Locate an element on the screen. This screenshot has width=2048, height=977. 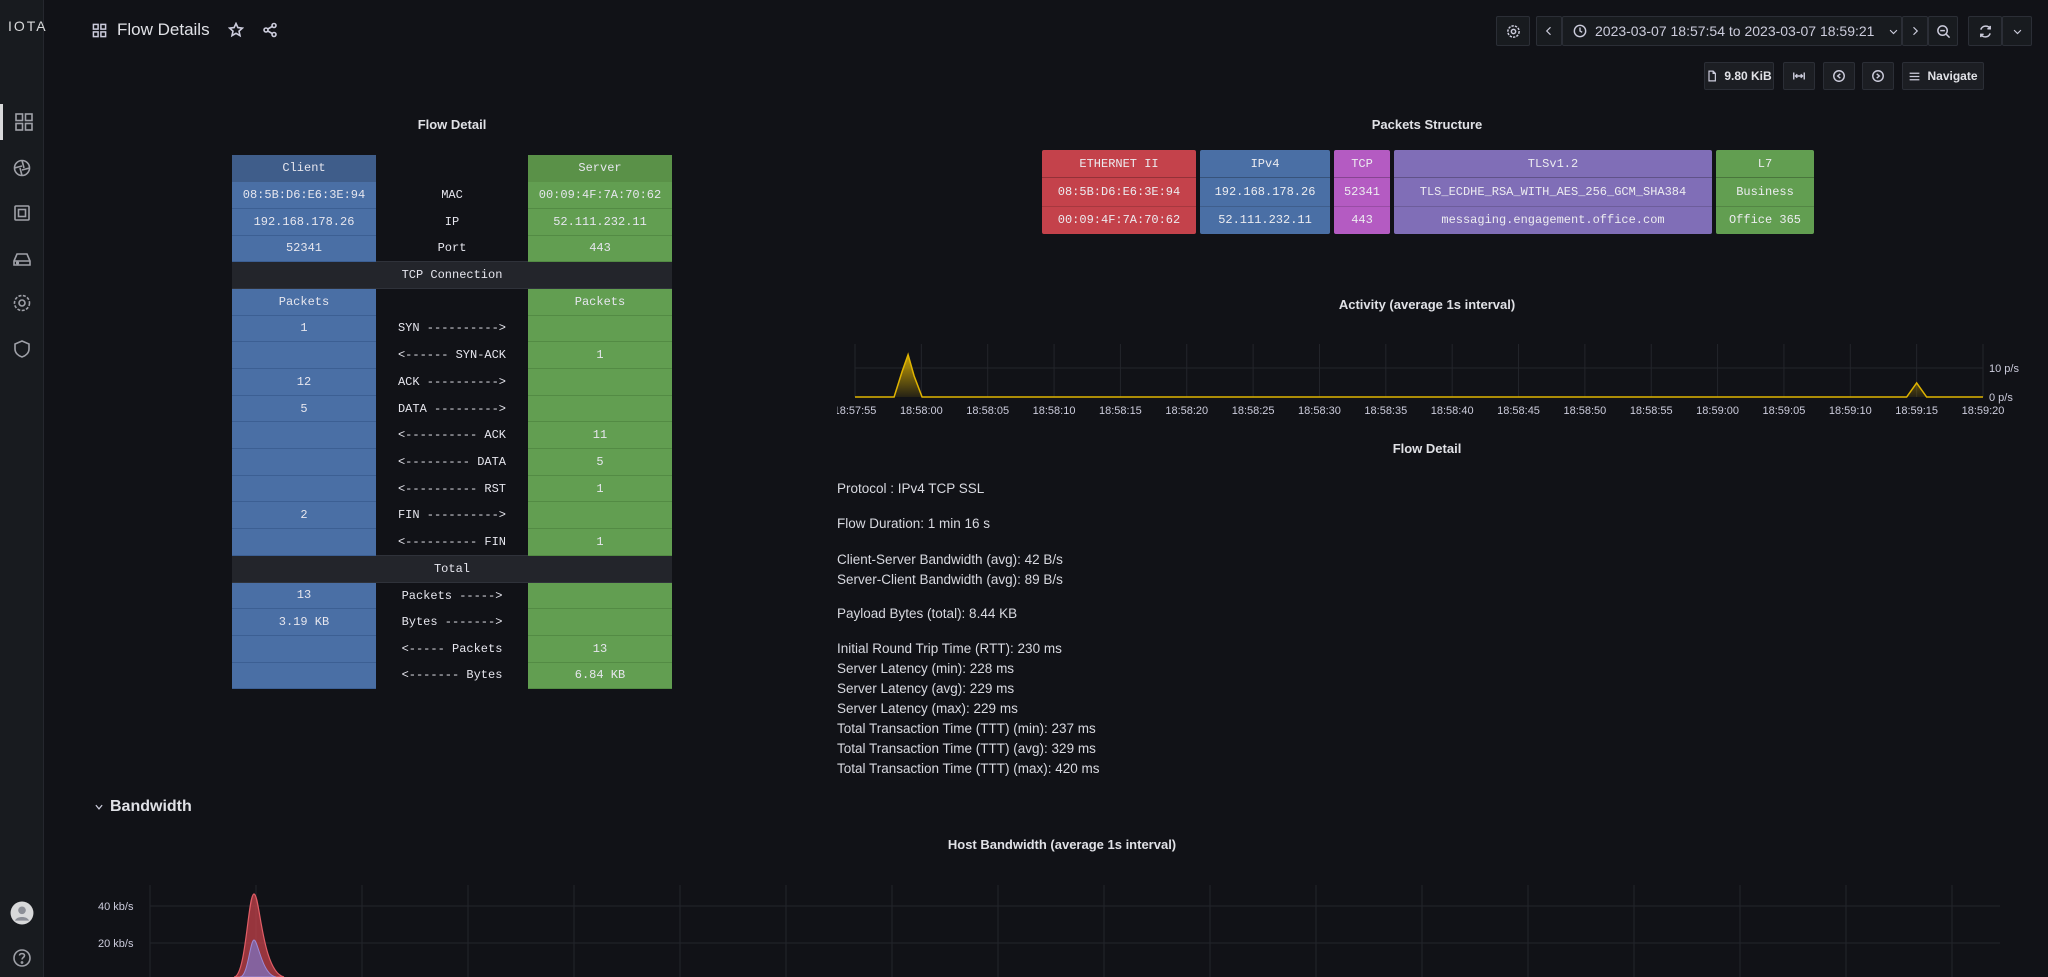
row-label: SYN ----------> is located at coordinates (452, 328).